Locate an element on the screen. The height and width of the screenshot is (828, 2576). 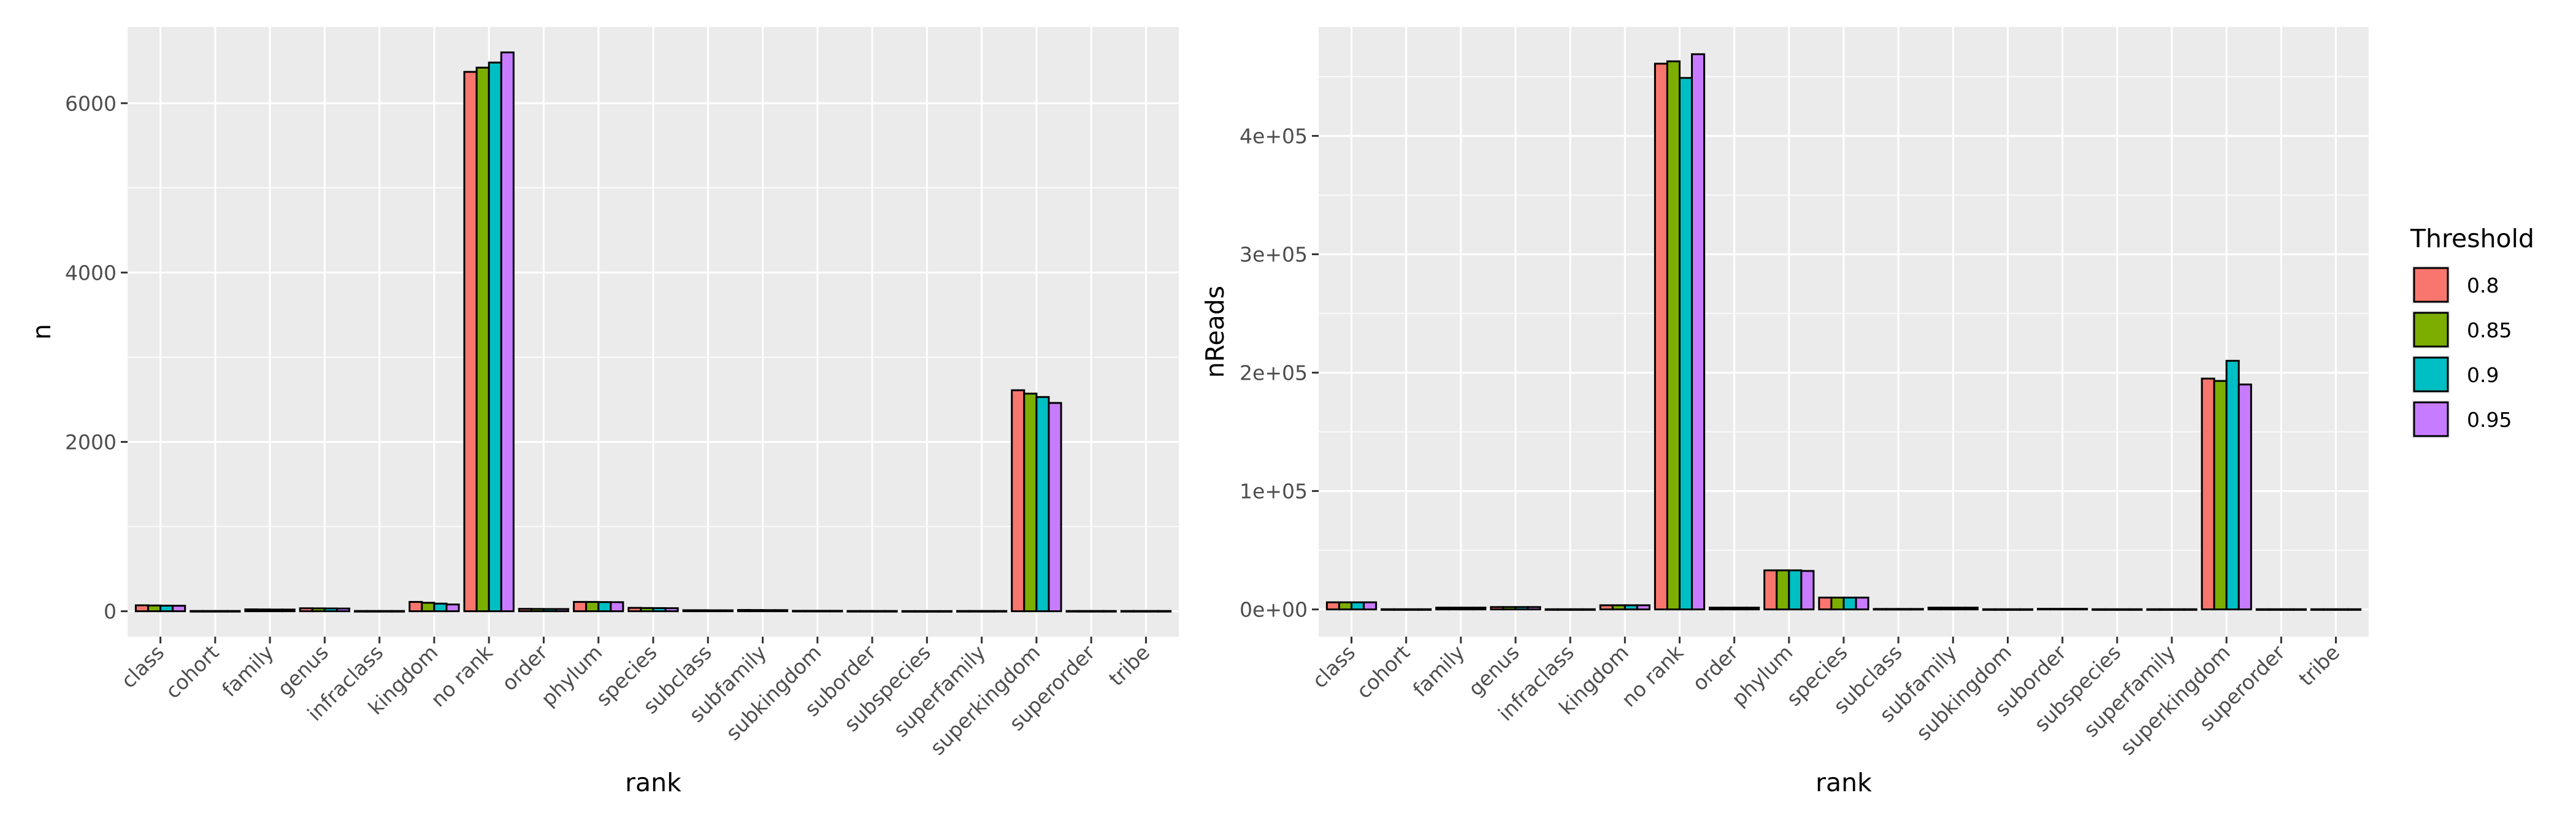
bar-order-0.95 is located at coordinates (562, 610).